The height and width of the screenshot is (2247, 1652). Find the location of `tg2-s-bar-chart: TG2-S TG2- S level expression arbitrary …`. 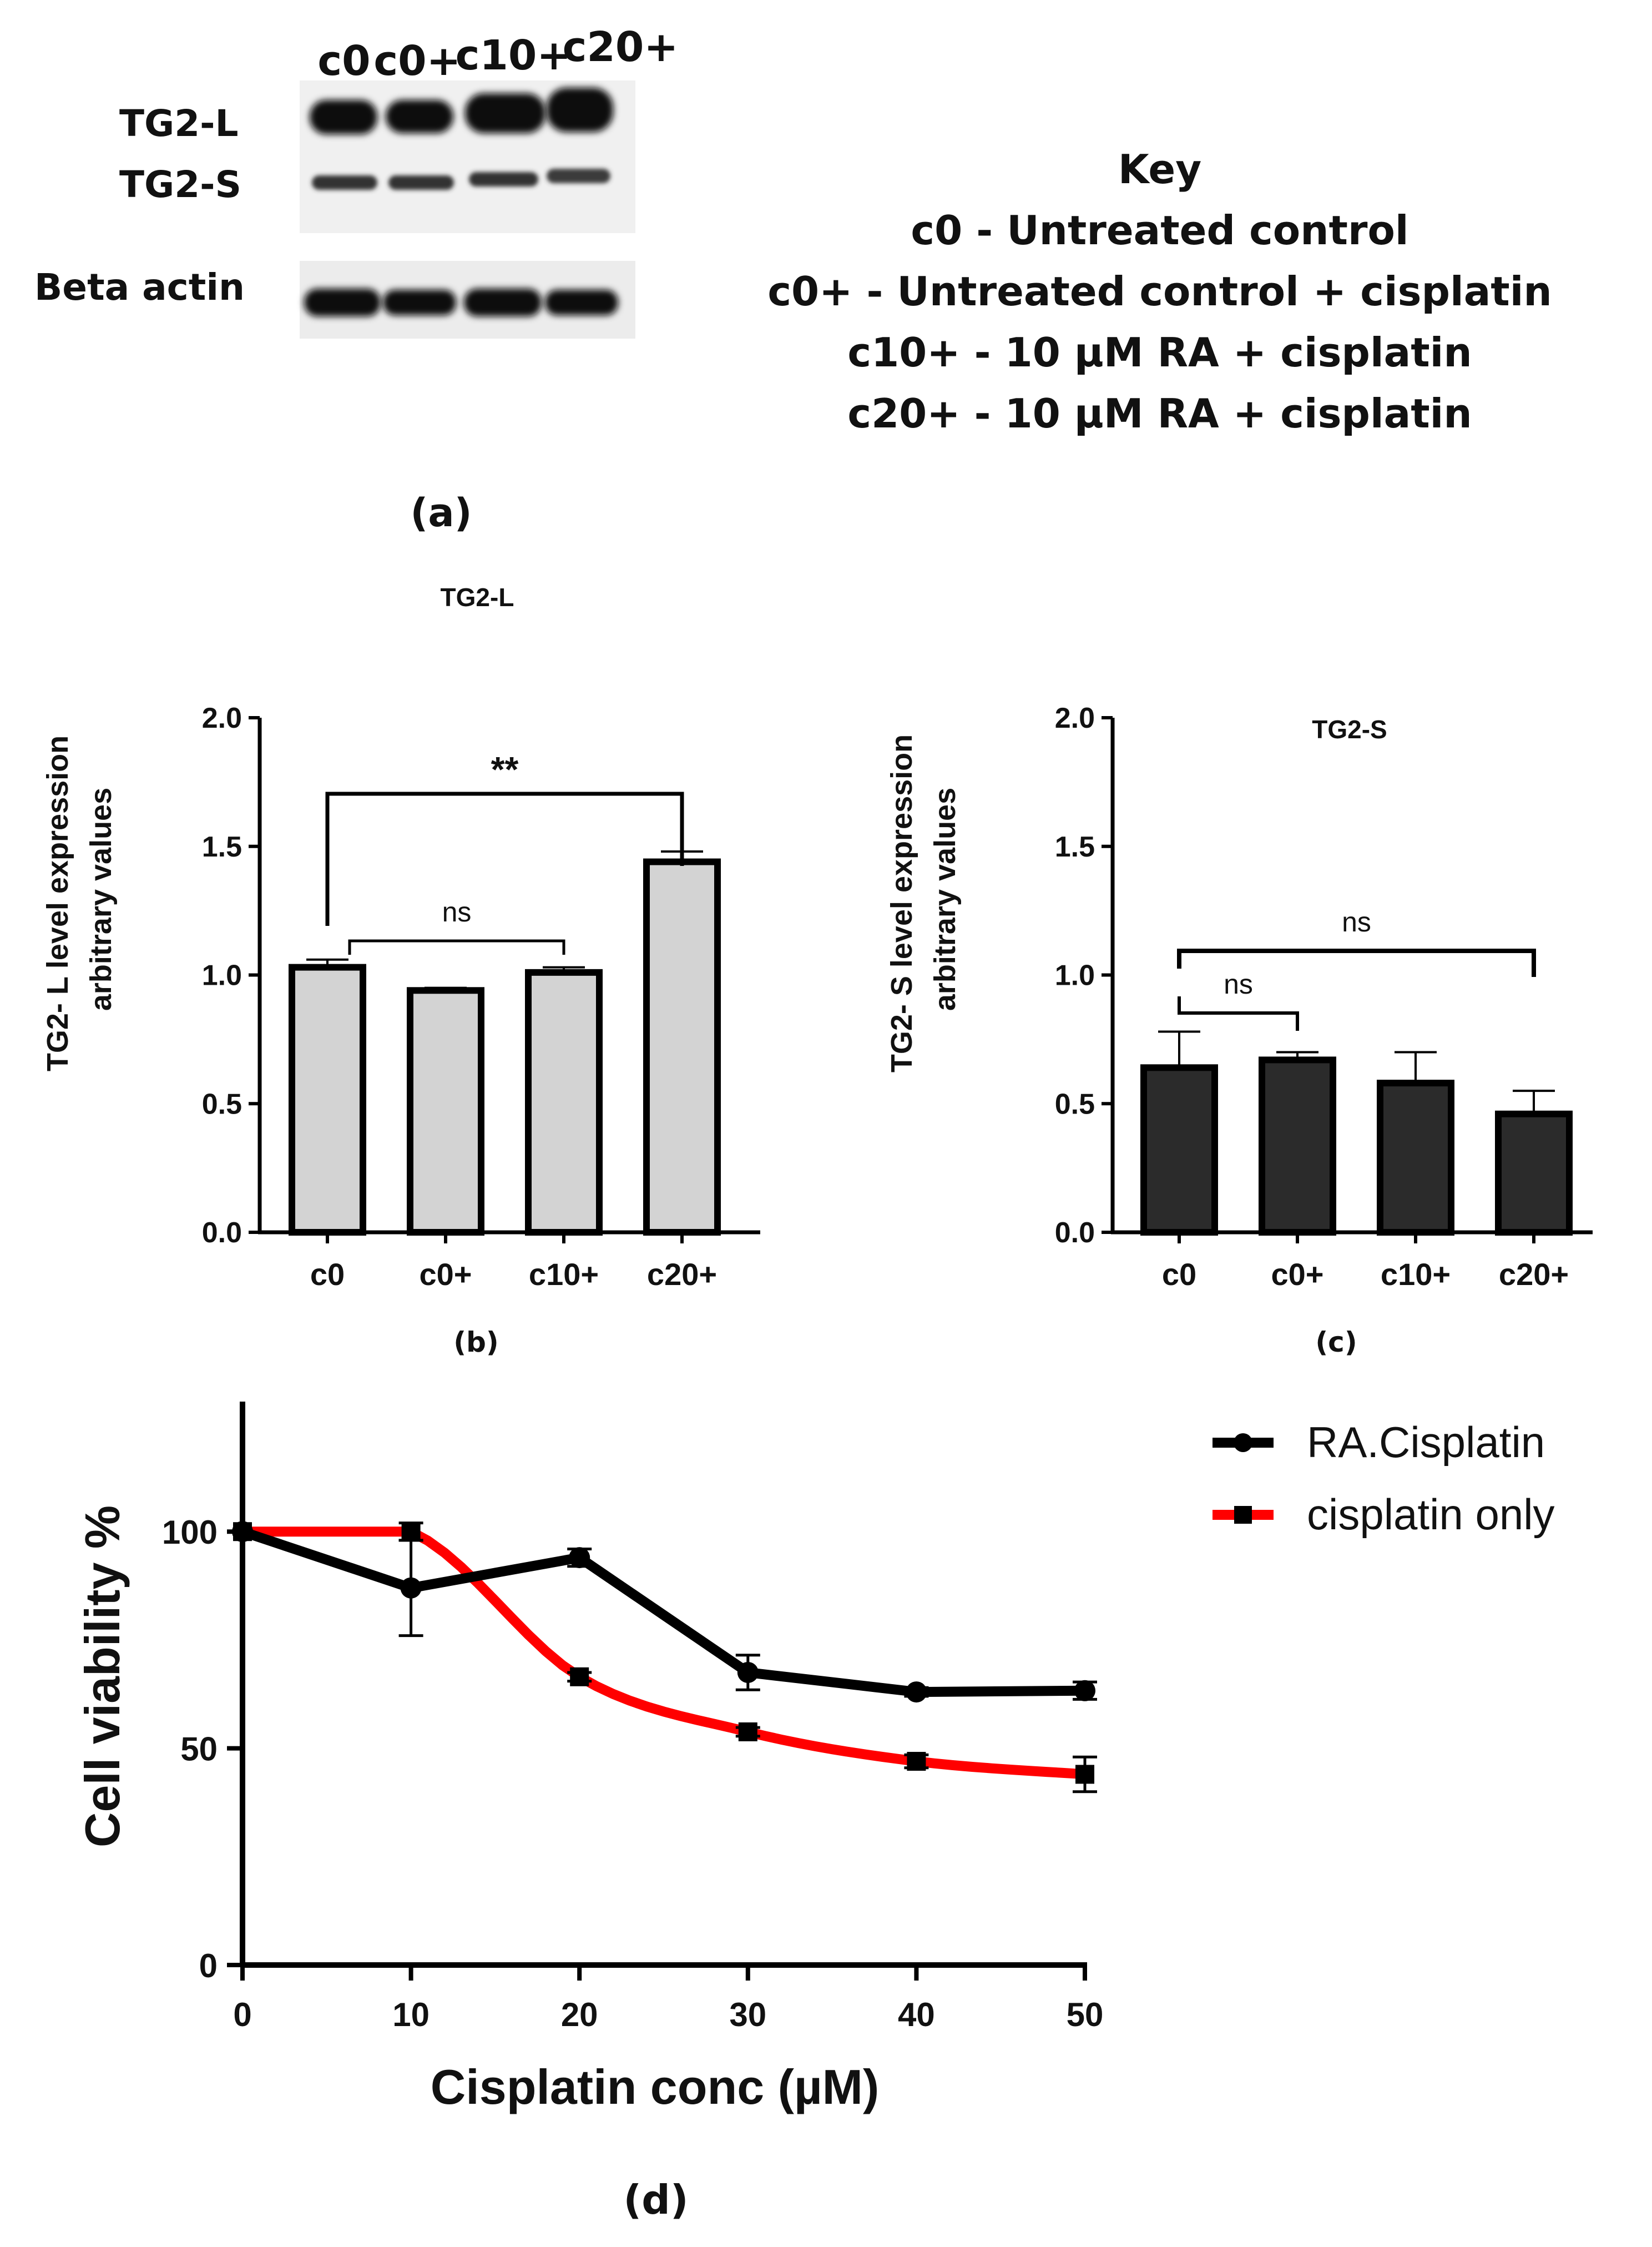

tg2-s-bar-chart: TG2-S TG2- S level expression arbitrary … is located at coordinates (1239, 1030).